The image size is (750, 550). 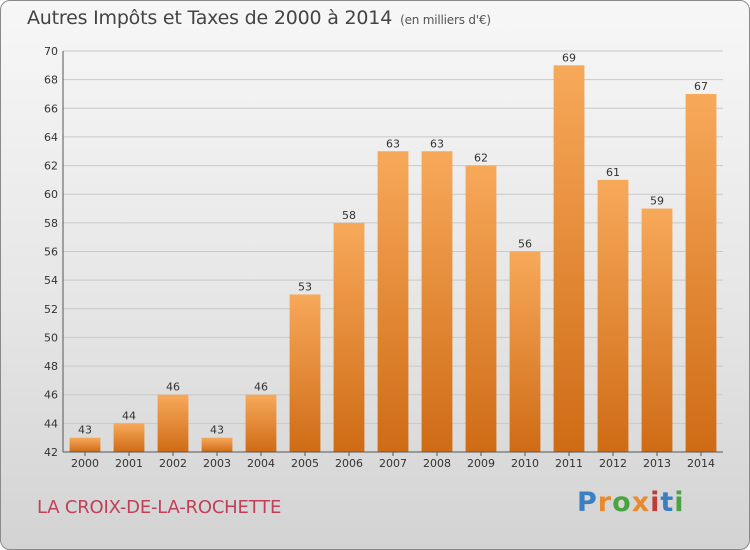 I want to click on data-label: 61, so click(x=613, y=172).